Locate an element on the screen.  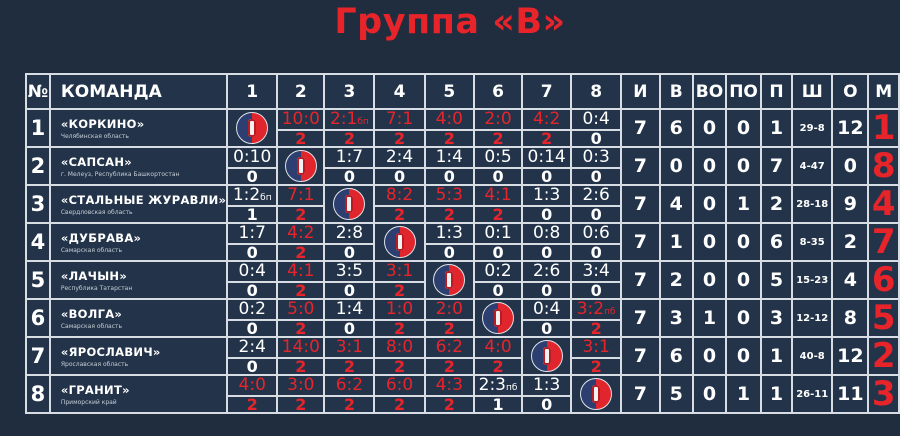
score-value: 8:2 is located at coordinates (399, 195).